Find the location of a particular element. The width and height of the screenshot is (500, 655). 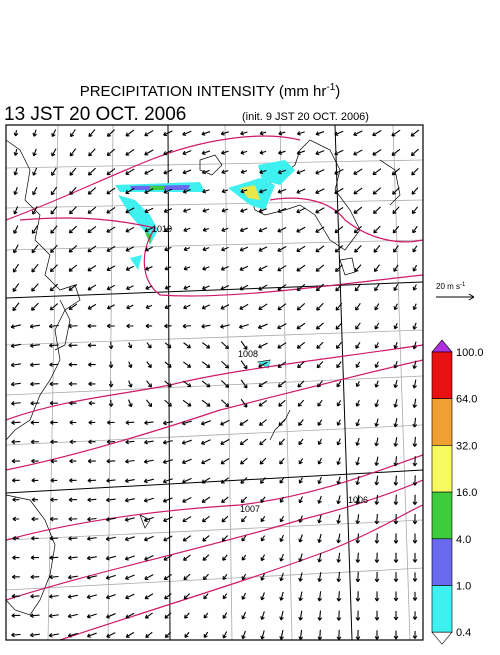

colorbar-label: 32.0 is located at coordinates (466, 446).